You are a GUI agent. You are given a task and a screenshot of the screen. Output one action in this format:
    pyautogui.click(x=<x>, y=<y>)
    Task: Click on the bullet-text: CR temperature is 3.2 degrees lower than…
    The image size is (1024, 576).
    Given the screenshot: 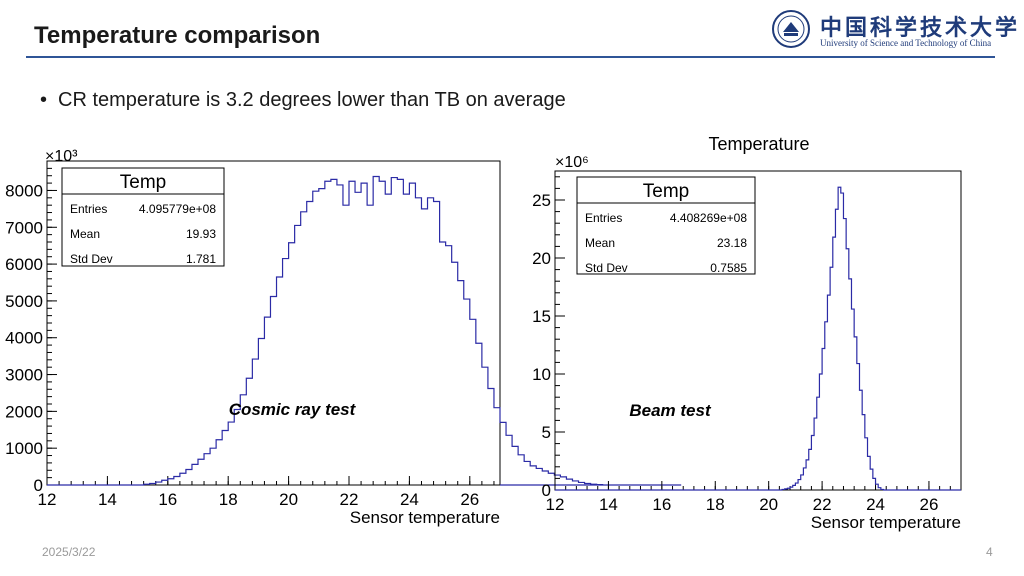 What is the action you would take?
    pyautogui.click(x=312, y=100)
    